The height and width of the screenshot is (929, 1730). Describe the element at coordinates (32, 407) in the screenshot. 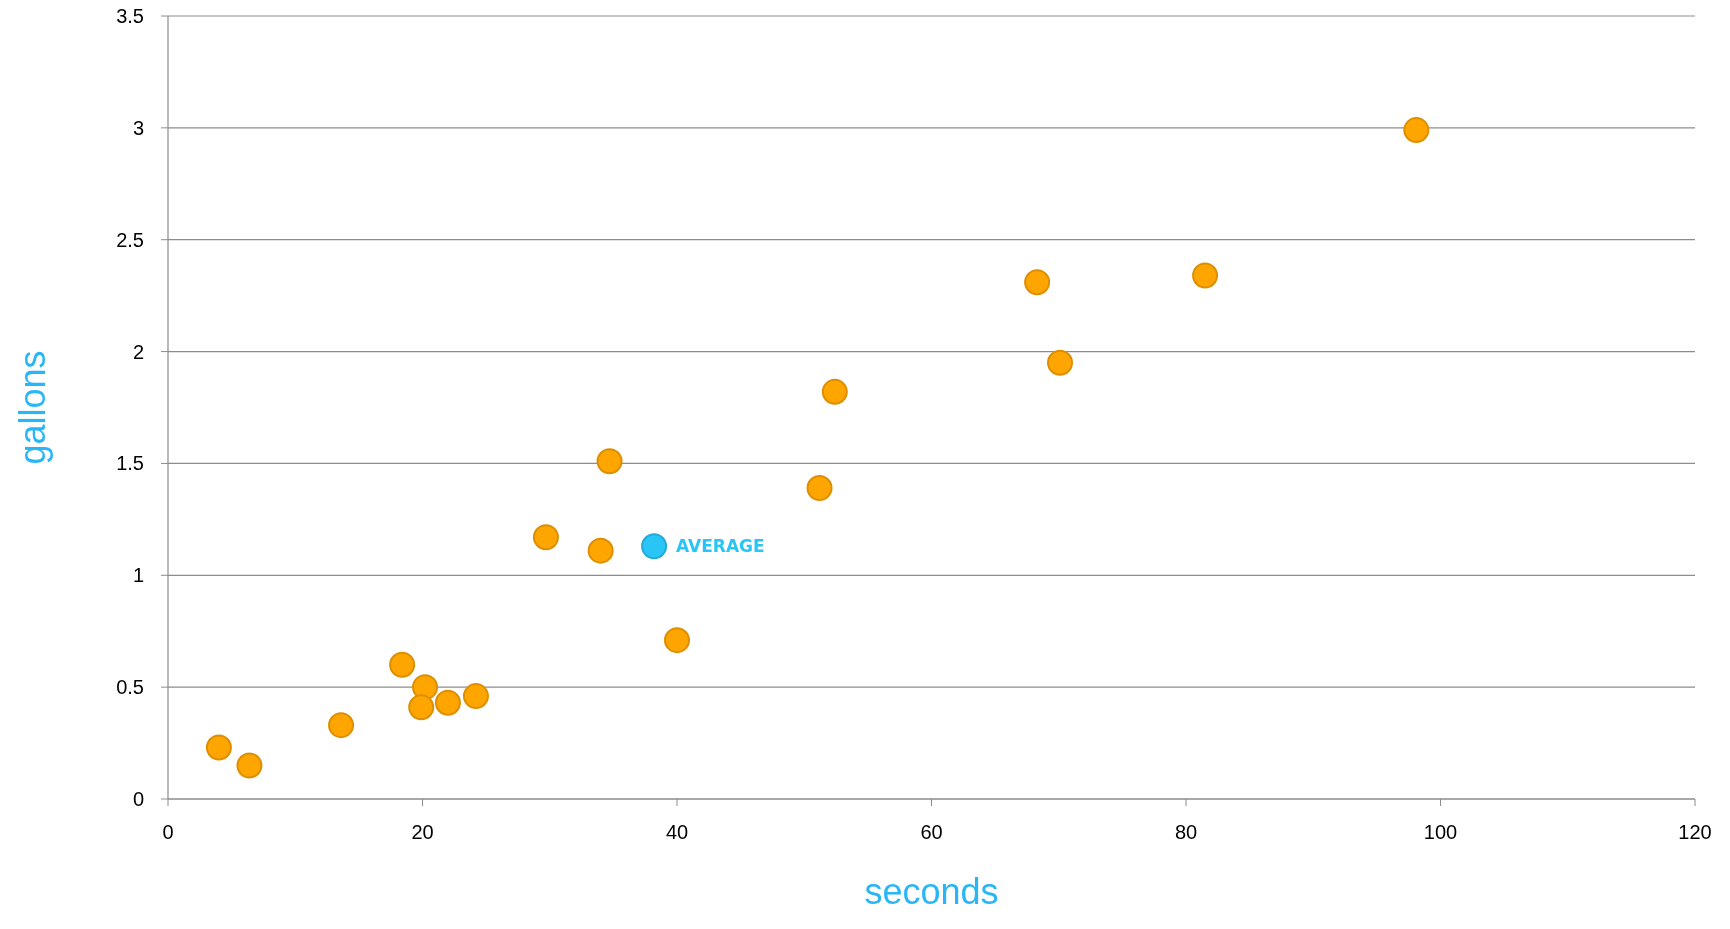

I see `y-axis-title: gallons` at that location.